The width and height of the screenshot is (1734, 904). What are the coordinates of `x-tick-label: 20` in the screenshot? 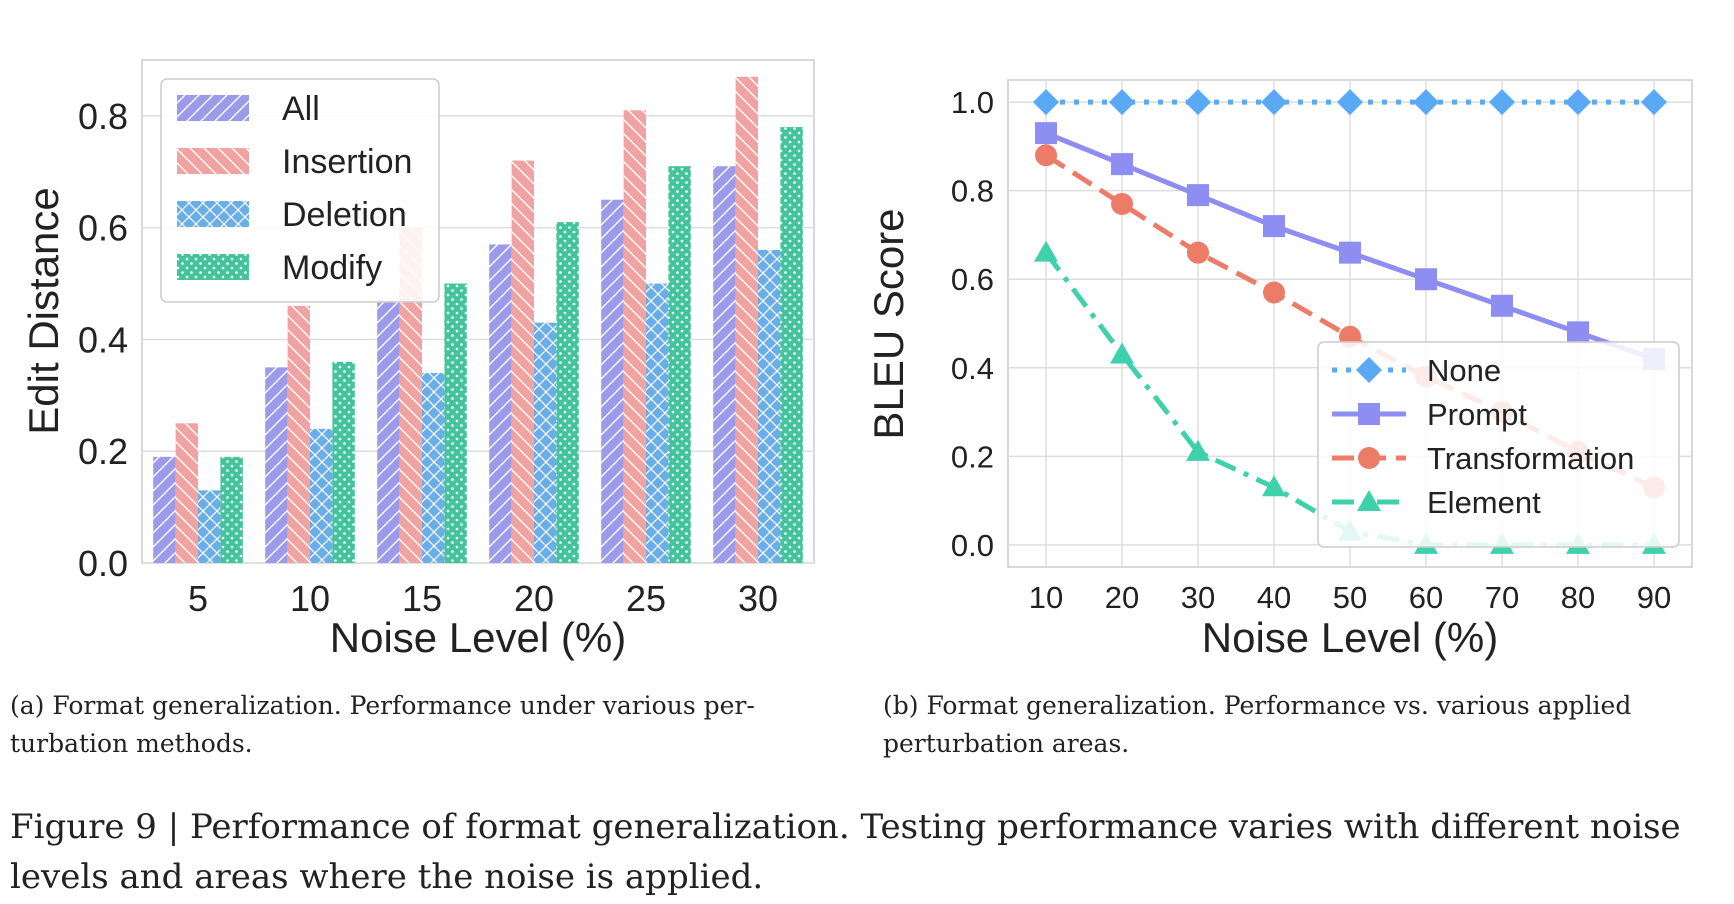 It's located at (1122, 597).